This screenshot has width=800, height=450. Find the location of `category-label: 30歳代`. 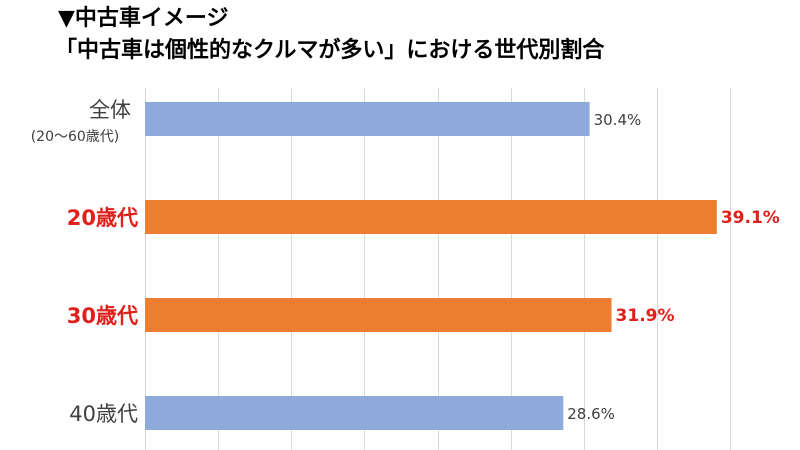

category-label: 30歳代 is located at coordinates (102, 316).